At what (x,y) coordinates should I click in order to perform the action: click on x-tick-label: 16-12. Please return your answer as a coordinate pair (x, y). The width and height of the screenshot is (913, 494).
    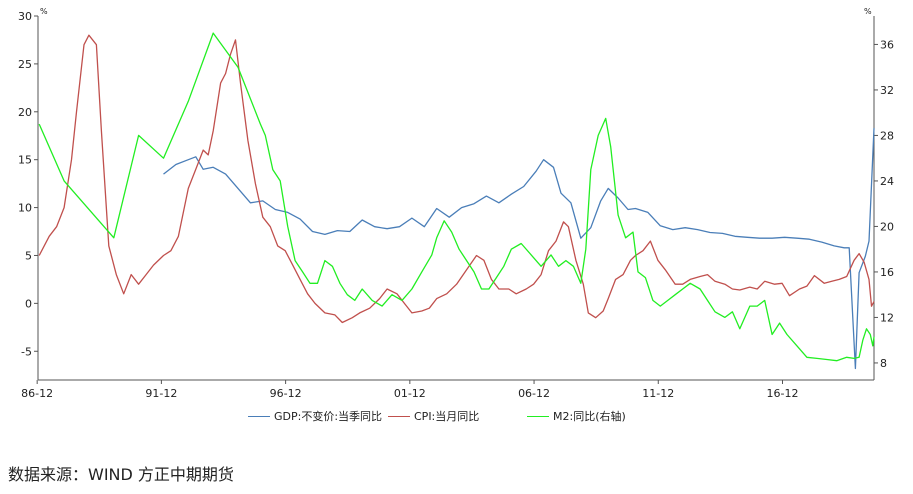
    Looking at the image, I should click on (783, 393).